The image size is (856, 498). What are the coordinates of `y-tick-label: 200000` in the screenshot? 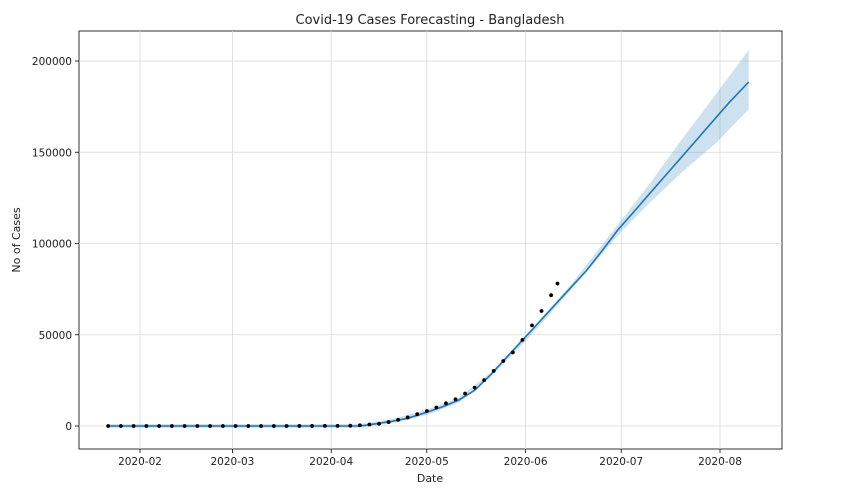 It's located at (52, 62).